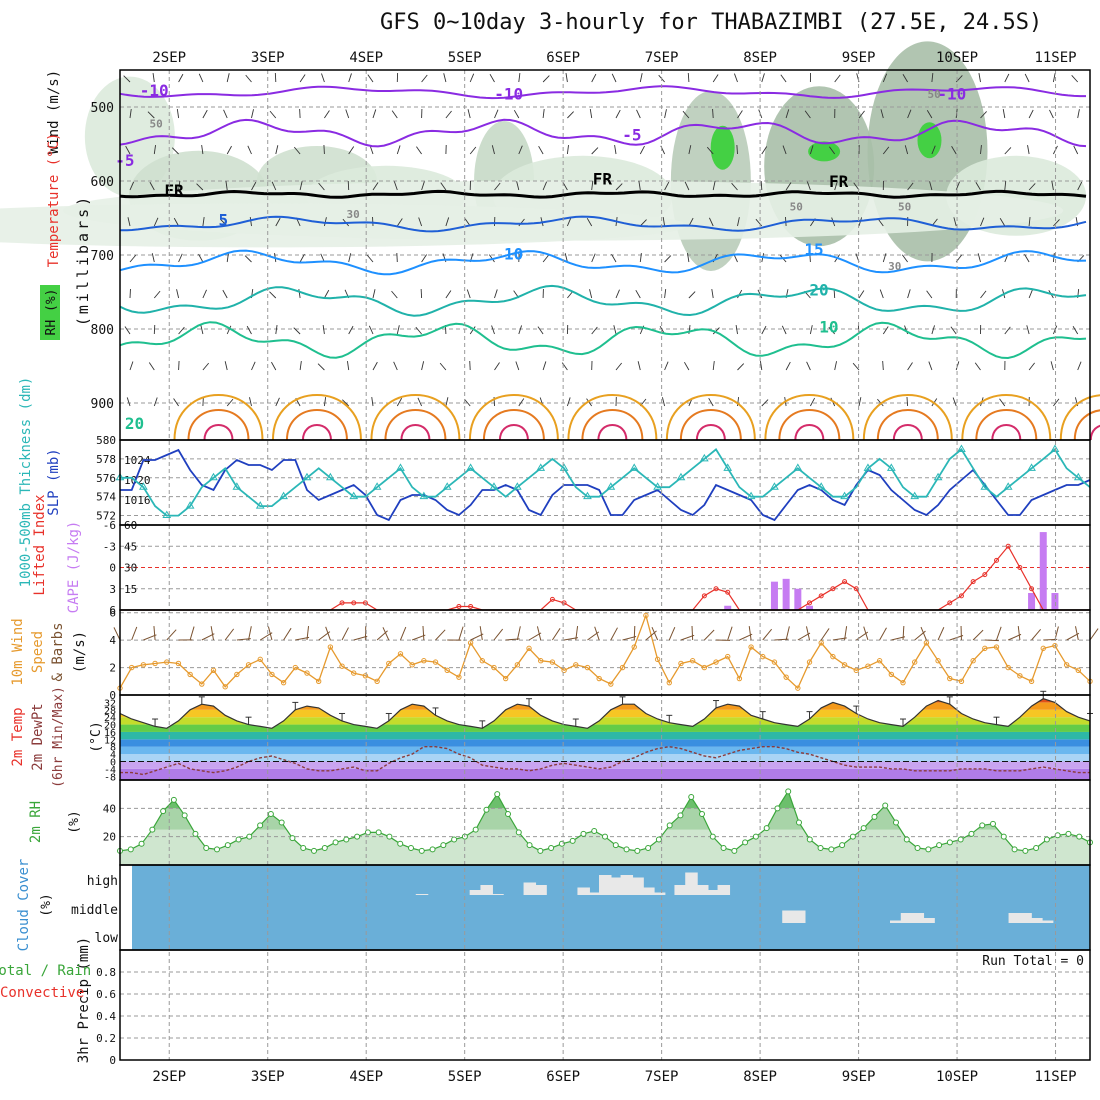 The height and width of the screenshot is (1100, 1100). I want to click on rh-tick-label: 20, so click(109, 837).